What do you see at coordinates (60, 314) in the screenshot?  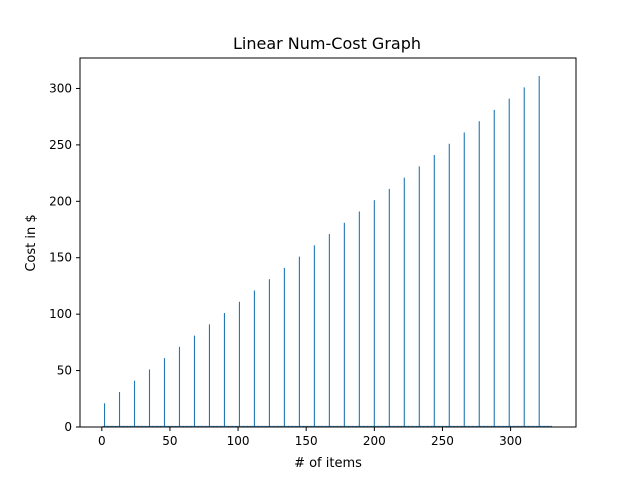 I see `y-tick-label: 100` at bounding box center [60, 314].